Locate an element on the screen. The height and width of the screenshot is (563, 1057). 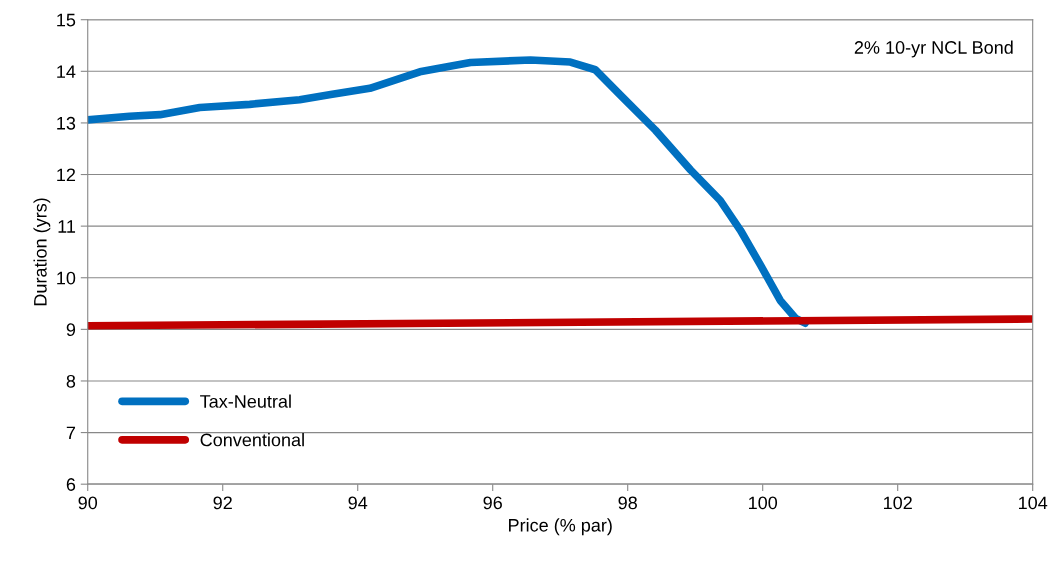
y-tick-label: 10 is located at coordinates (66, 278).